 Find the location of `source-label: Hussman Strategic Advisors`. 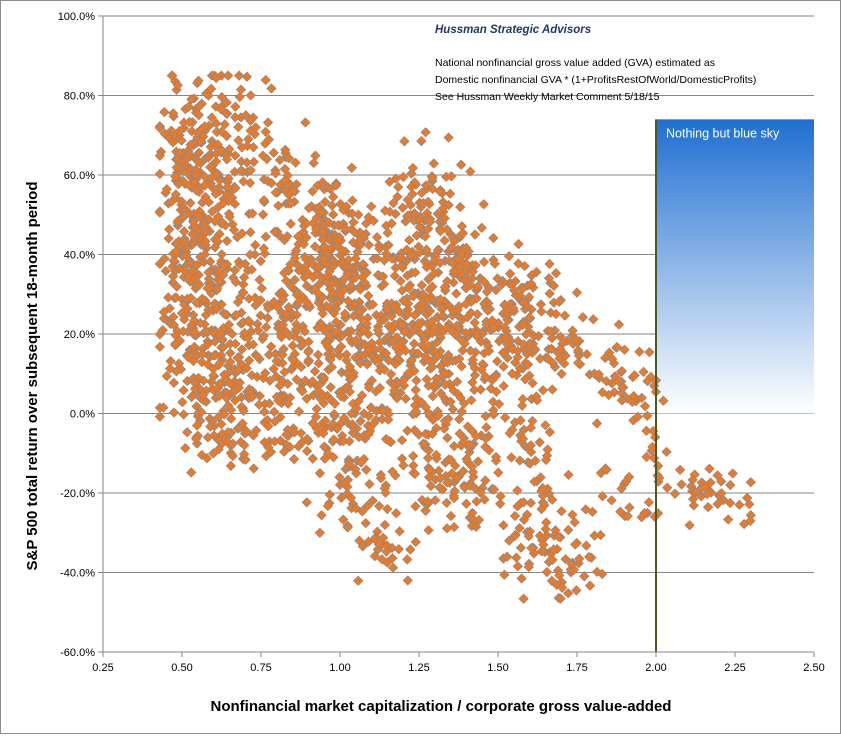

source-label: Hussman Strategic Advisors is located at coordinates (513, 30).